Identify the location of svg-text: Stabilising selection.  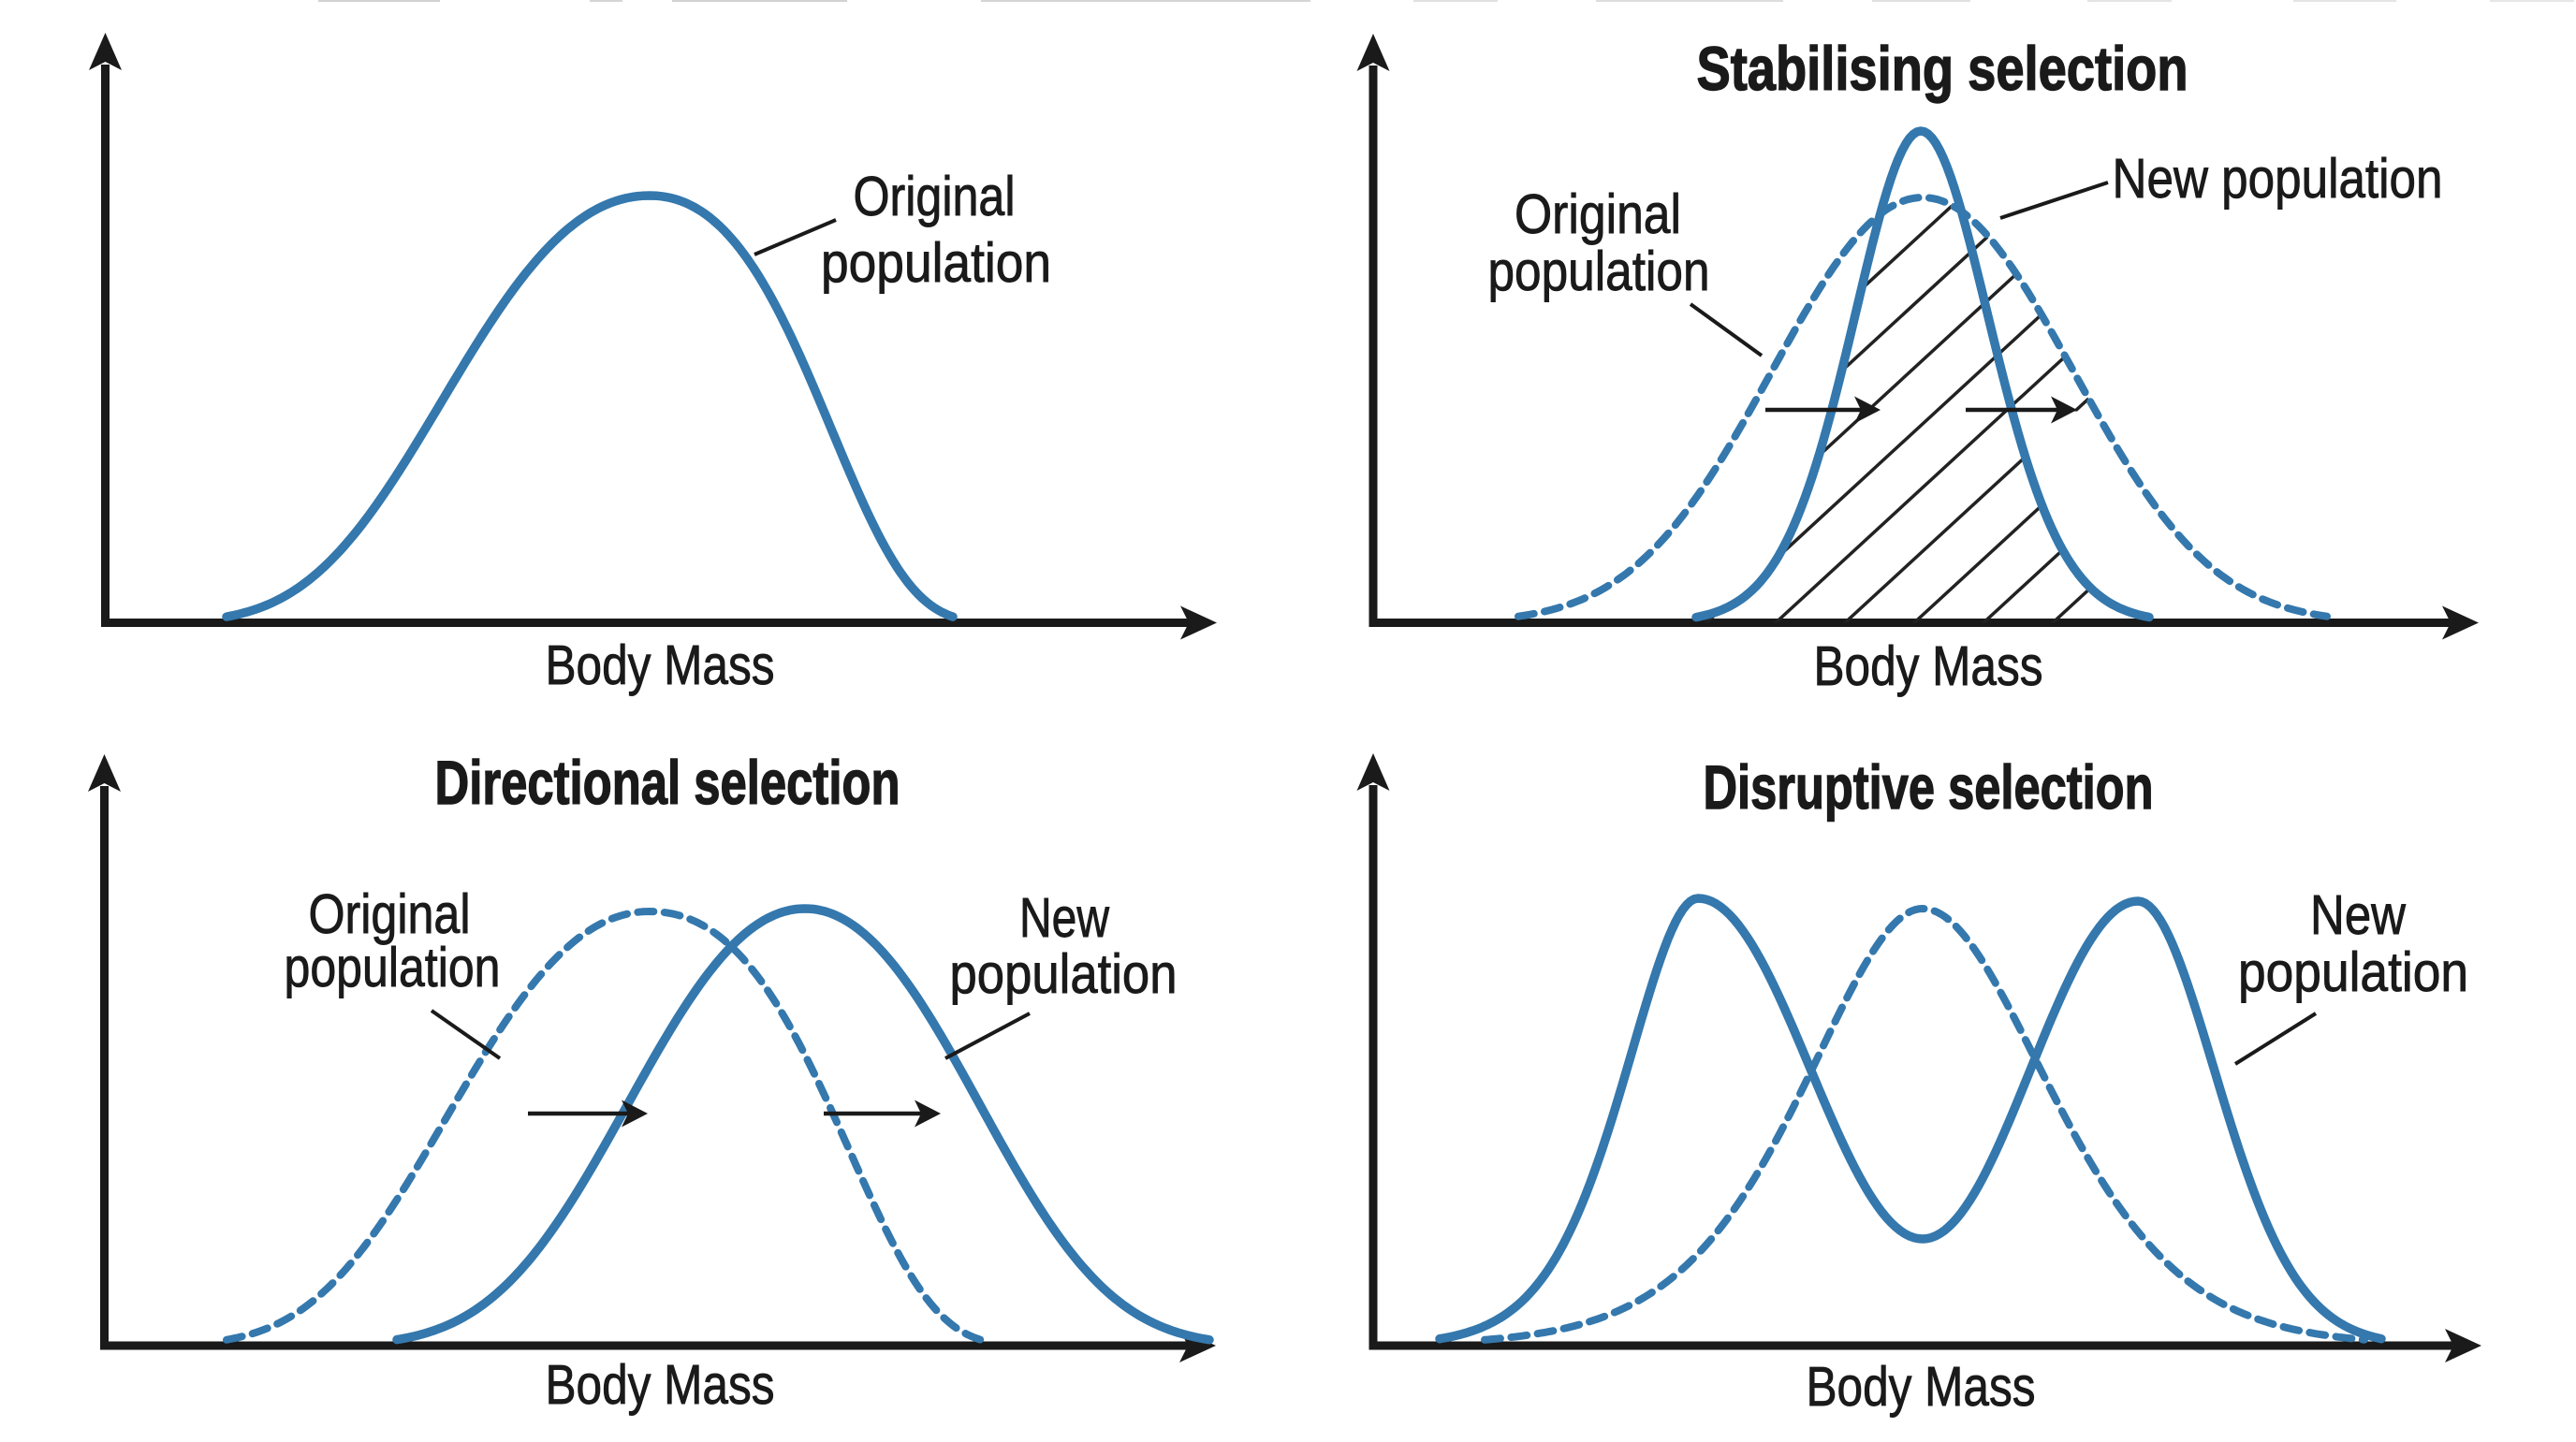
(1943, 69).